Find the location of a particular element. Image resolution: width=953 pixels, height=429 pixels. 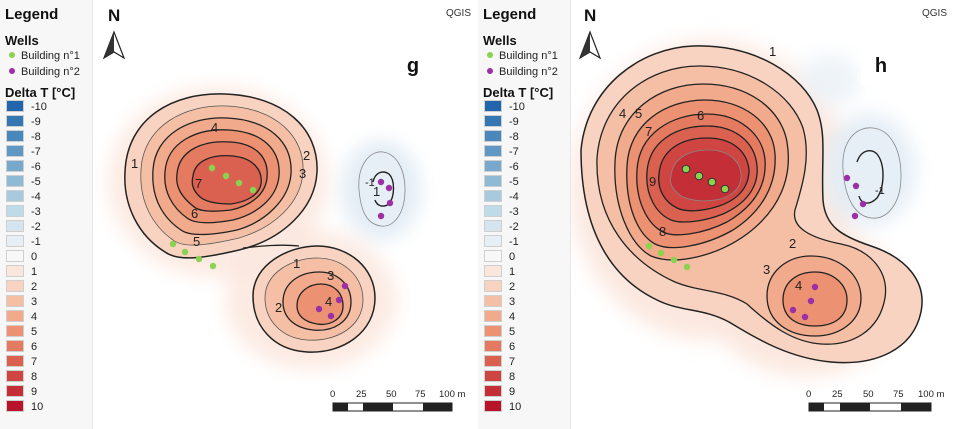

ramp-item: -8 is located at coordinates (501, 138).